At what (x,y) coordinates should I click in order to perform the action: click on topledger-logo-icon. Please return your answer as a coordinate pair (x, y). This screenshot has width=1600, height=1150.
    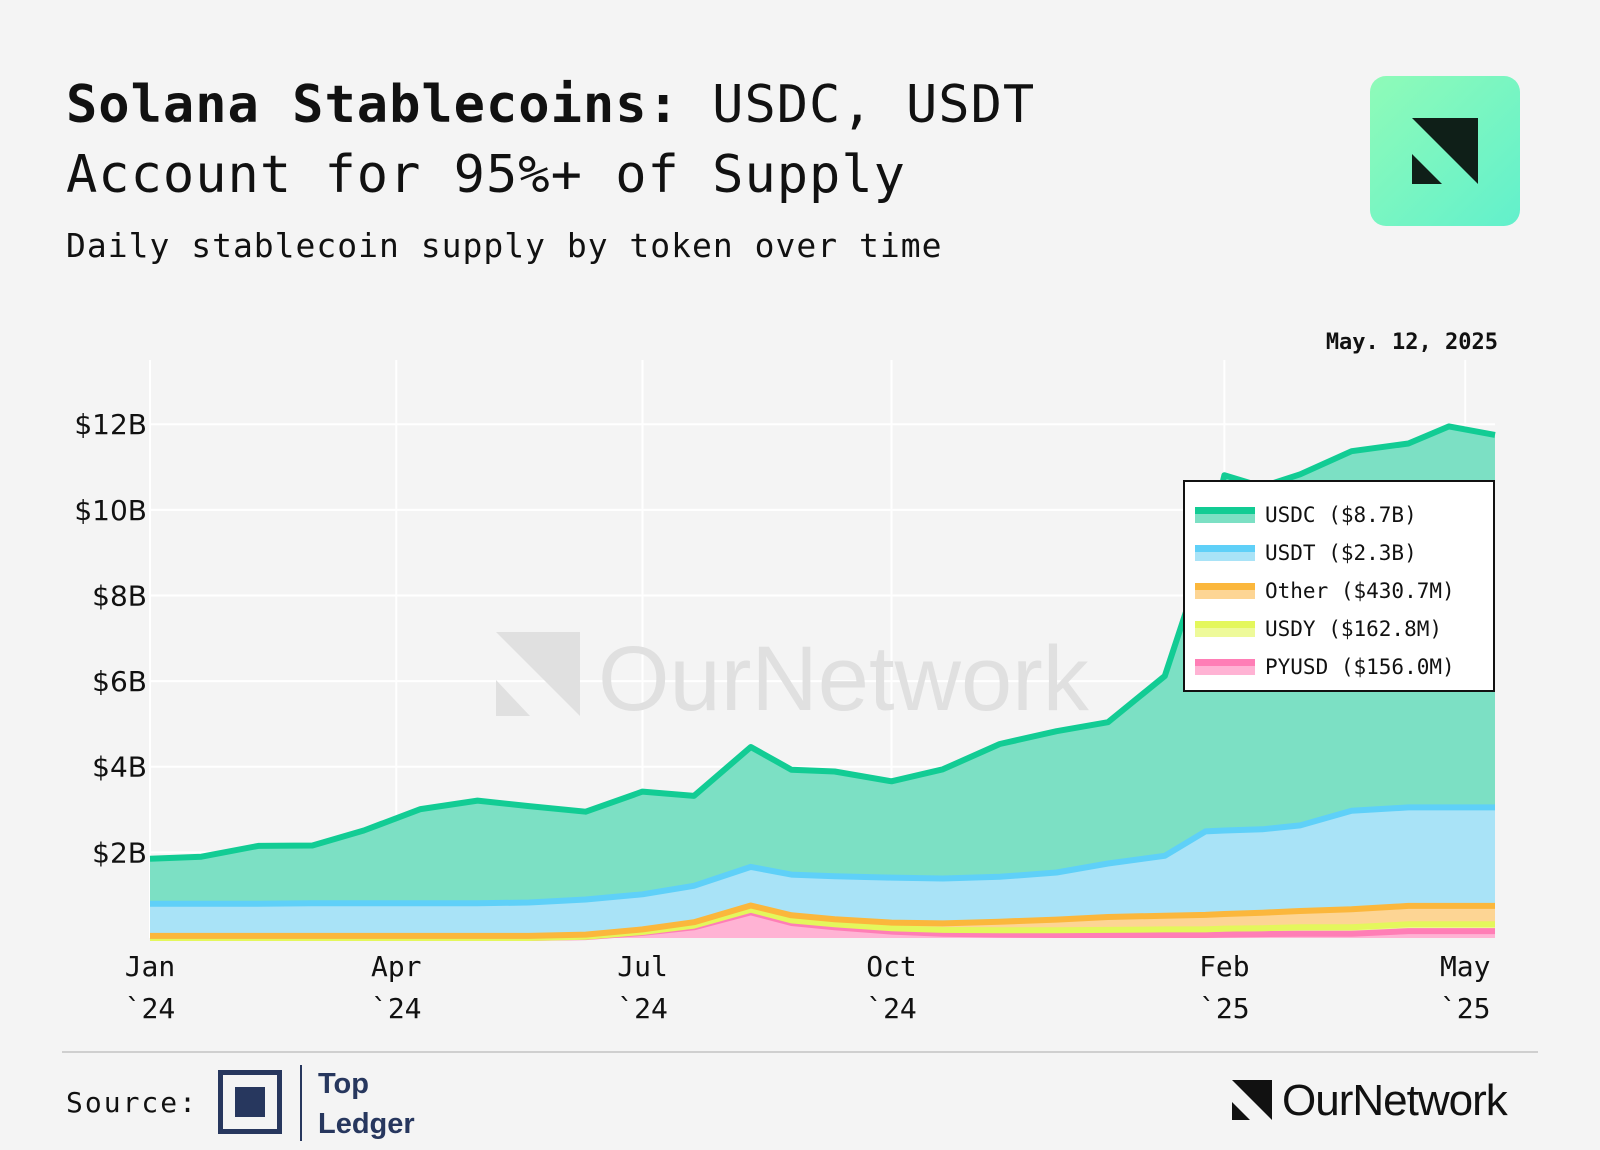
    Looking at the image, I should click on (250, 1102).